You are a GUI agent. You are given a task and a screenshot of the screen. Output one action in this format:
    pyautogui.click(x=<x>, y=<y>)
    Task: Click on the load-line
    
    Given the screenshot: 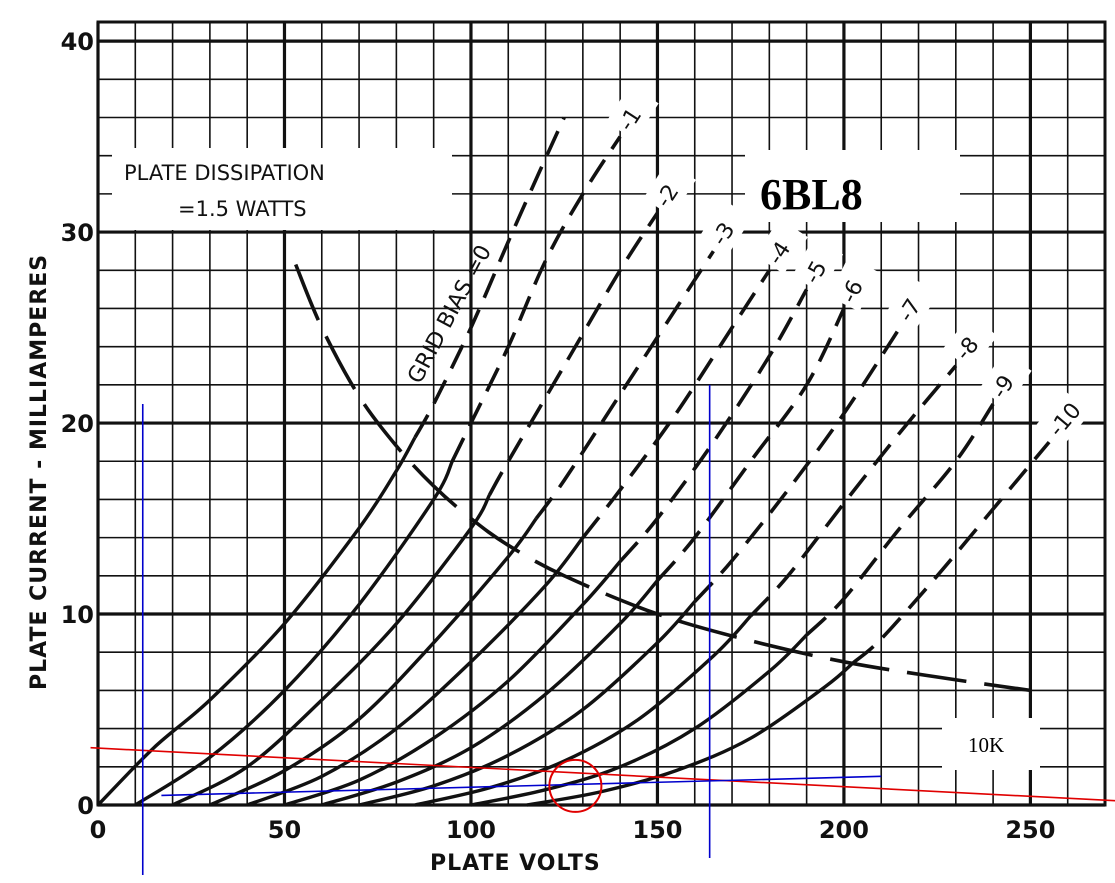 What is the action you would take?
    pyautogui.click(x=602, y=774)
    